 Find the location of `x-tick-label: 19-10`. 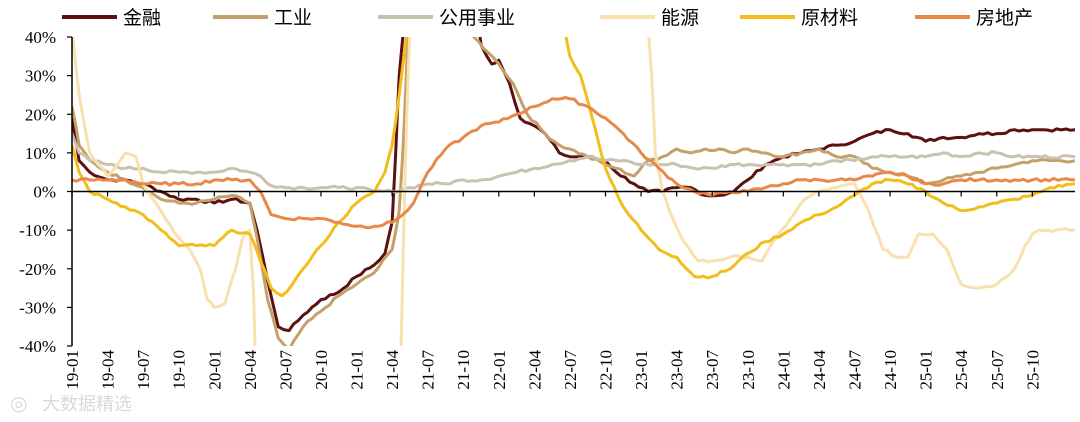

x-tick-label: 19-10 is located at coordinates (179, 370).